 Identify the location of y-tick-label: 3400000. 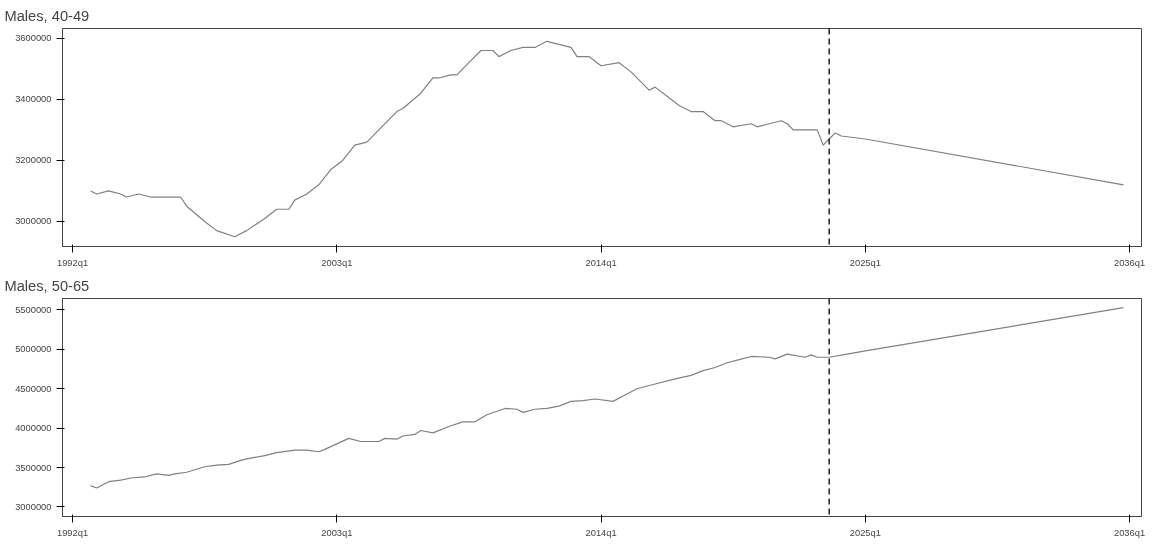
(33, 99).